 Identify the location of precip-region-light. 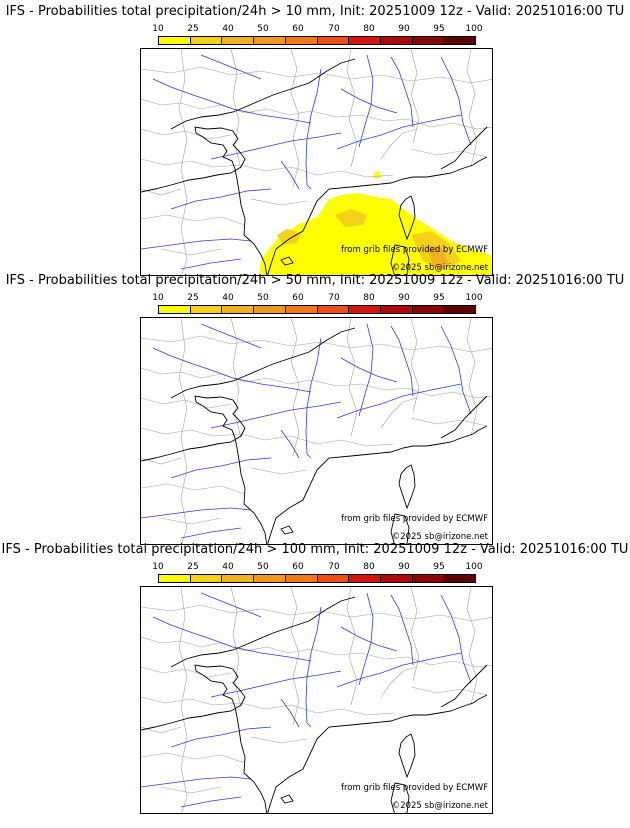
(377, 175).